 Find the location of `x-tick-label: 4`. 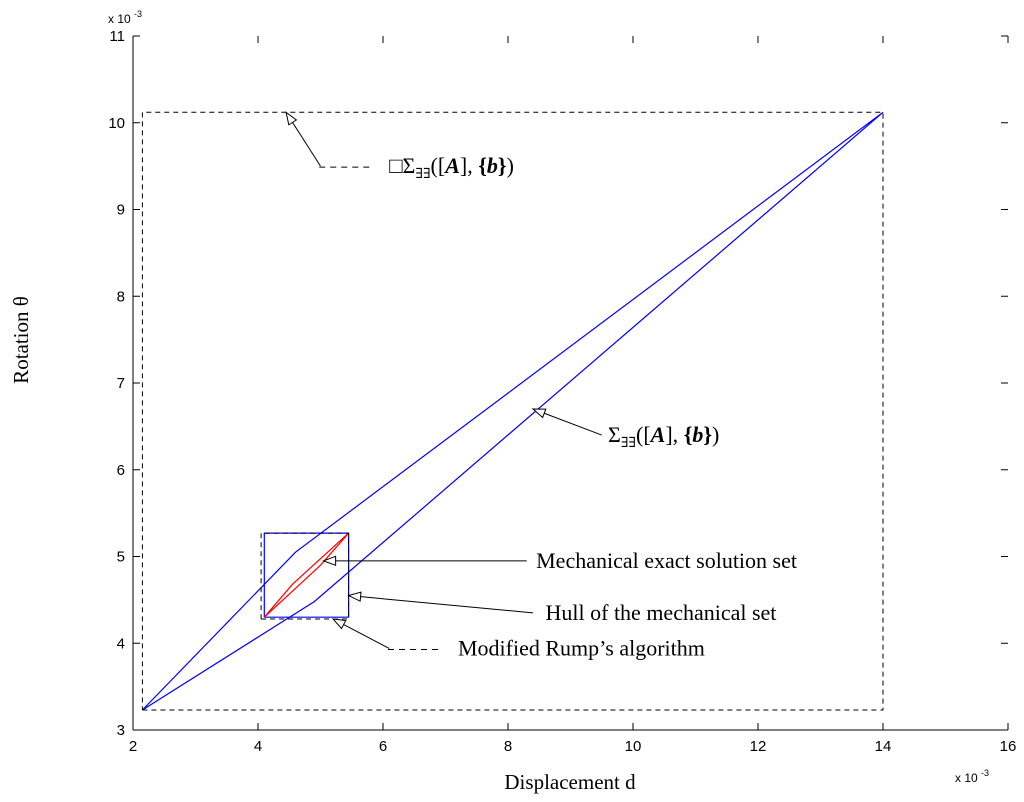

x-tick-label: 4 is located at coordinates (258, 746).